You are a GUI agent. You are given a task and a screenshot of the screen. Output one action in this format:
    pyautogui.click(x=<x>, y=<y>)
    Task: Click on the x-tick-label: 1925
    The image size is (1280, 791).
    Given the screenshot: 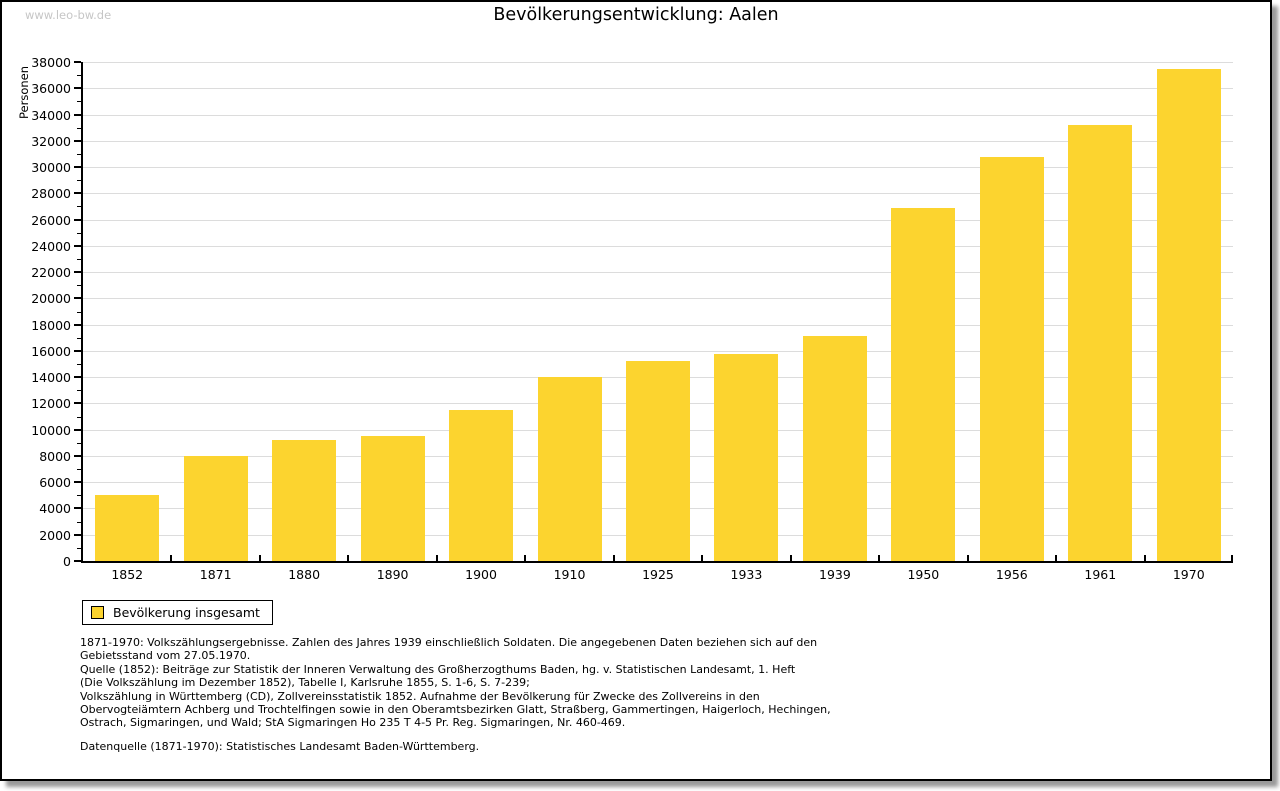 What is the action you would take?
    pyautogui.click(x=658, y=574)
    